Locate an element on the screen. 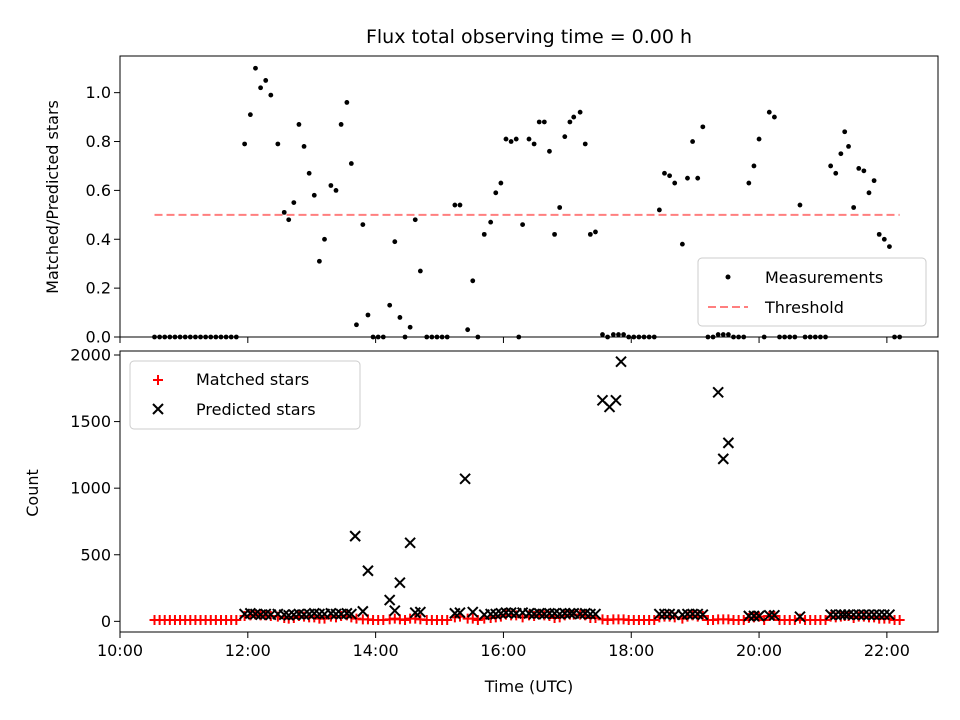 The image size is (960, 720). bottom-y-tick-label: 2000 is located at coordinates (90, 354).